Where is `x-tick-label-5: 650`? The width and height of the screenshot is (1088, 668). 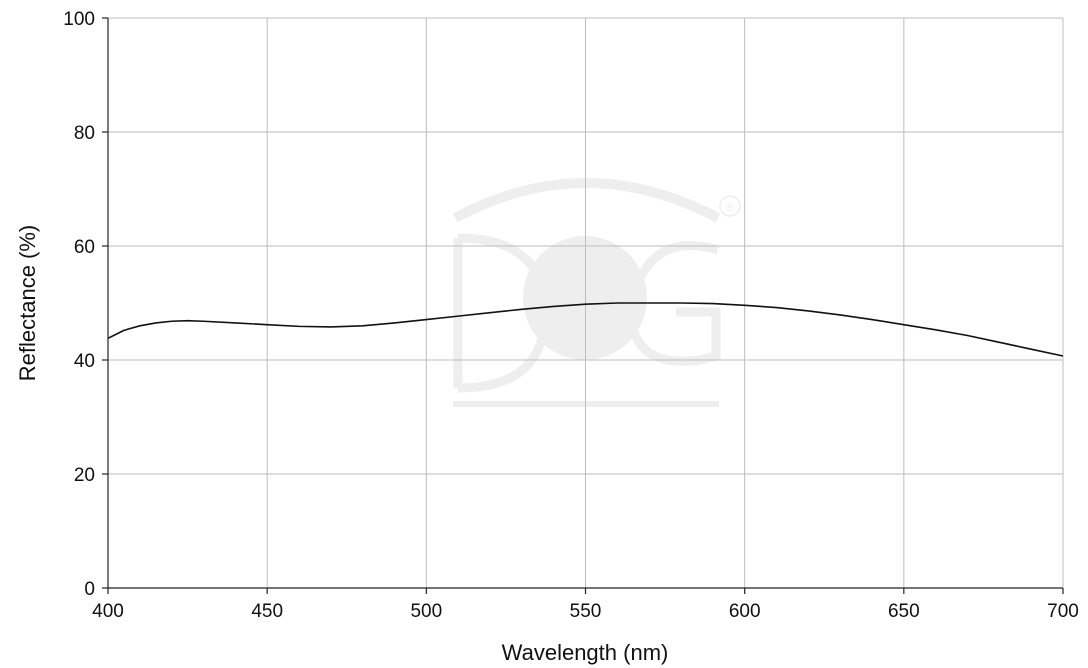
x-tick-label-5: 650 is located at coordinates (904, 611).